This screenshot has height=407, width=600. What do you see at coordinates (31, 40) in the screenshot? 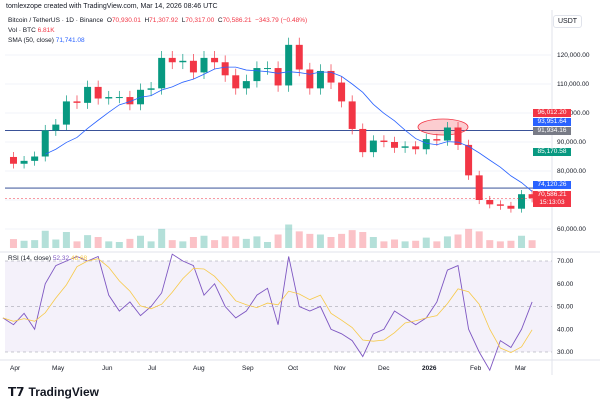
I see `sma-label: SMA (50, close)` at bounding box center [31, 40].